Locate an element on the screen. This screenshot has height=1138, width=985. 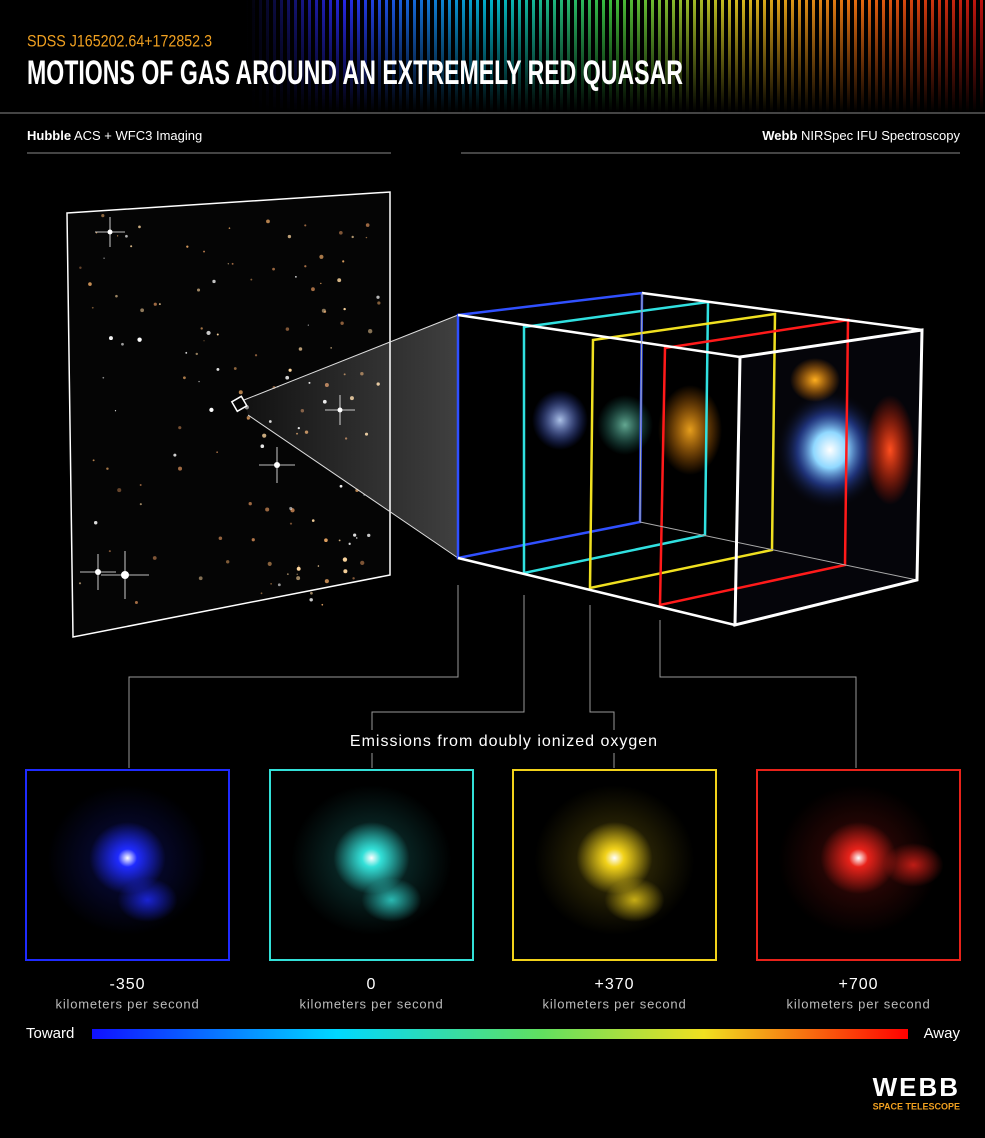
data-cube is located at coordinates (690, 459).